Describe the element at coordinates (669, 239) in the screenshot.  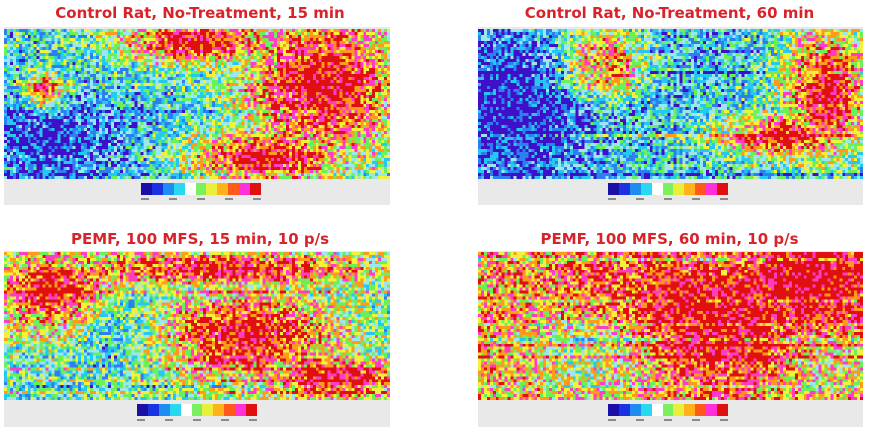
I see `panel-title: PEMF, 100 MFS, 60 min, 10 p/s` at that location.